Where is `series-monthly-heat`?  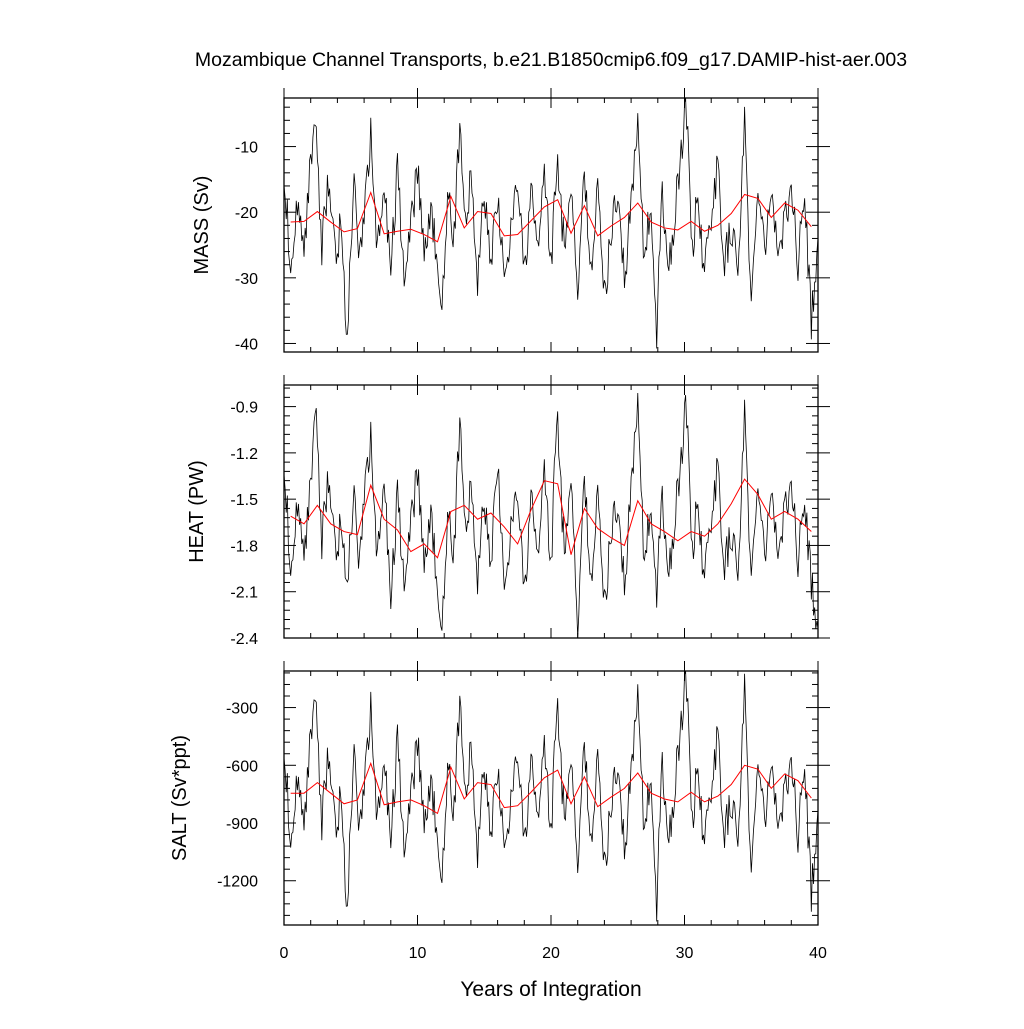 series-monthly-heat is located at coordinates (551, 515).